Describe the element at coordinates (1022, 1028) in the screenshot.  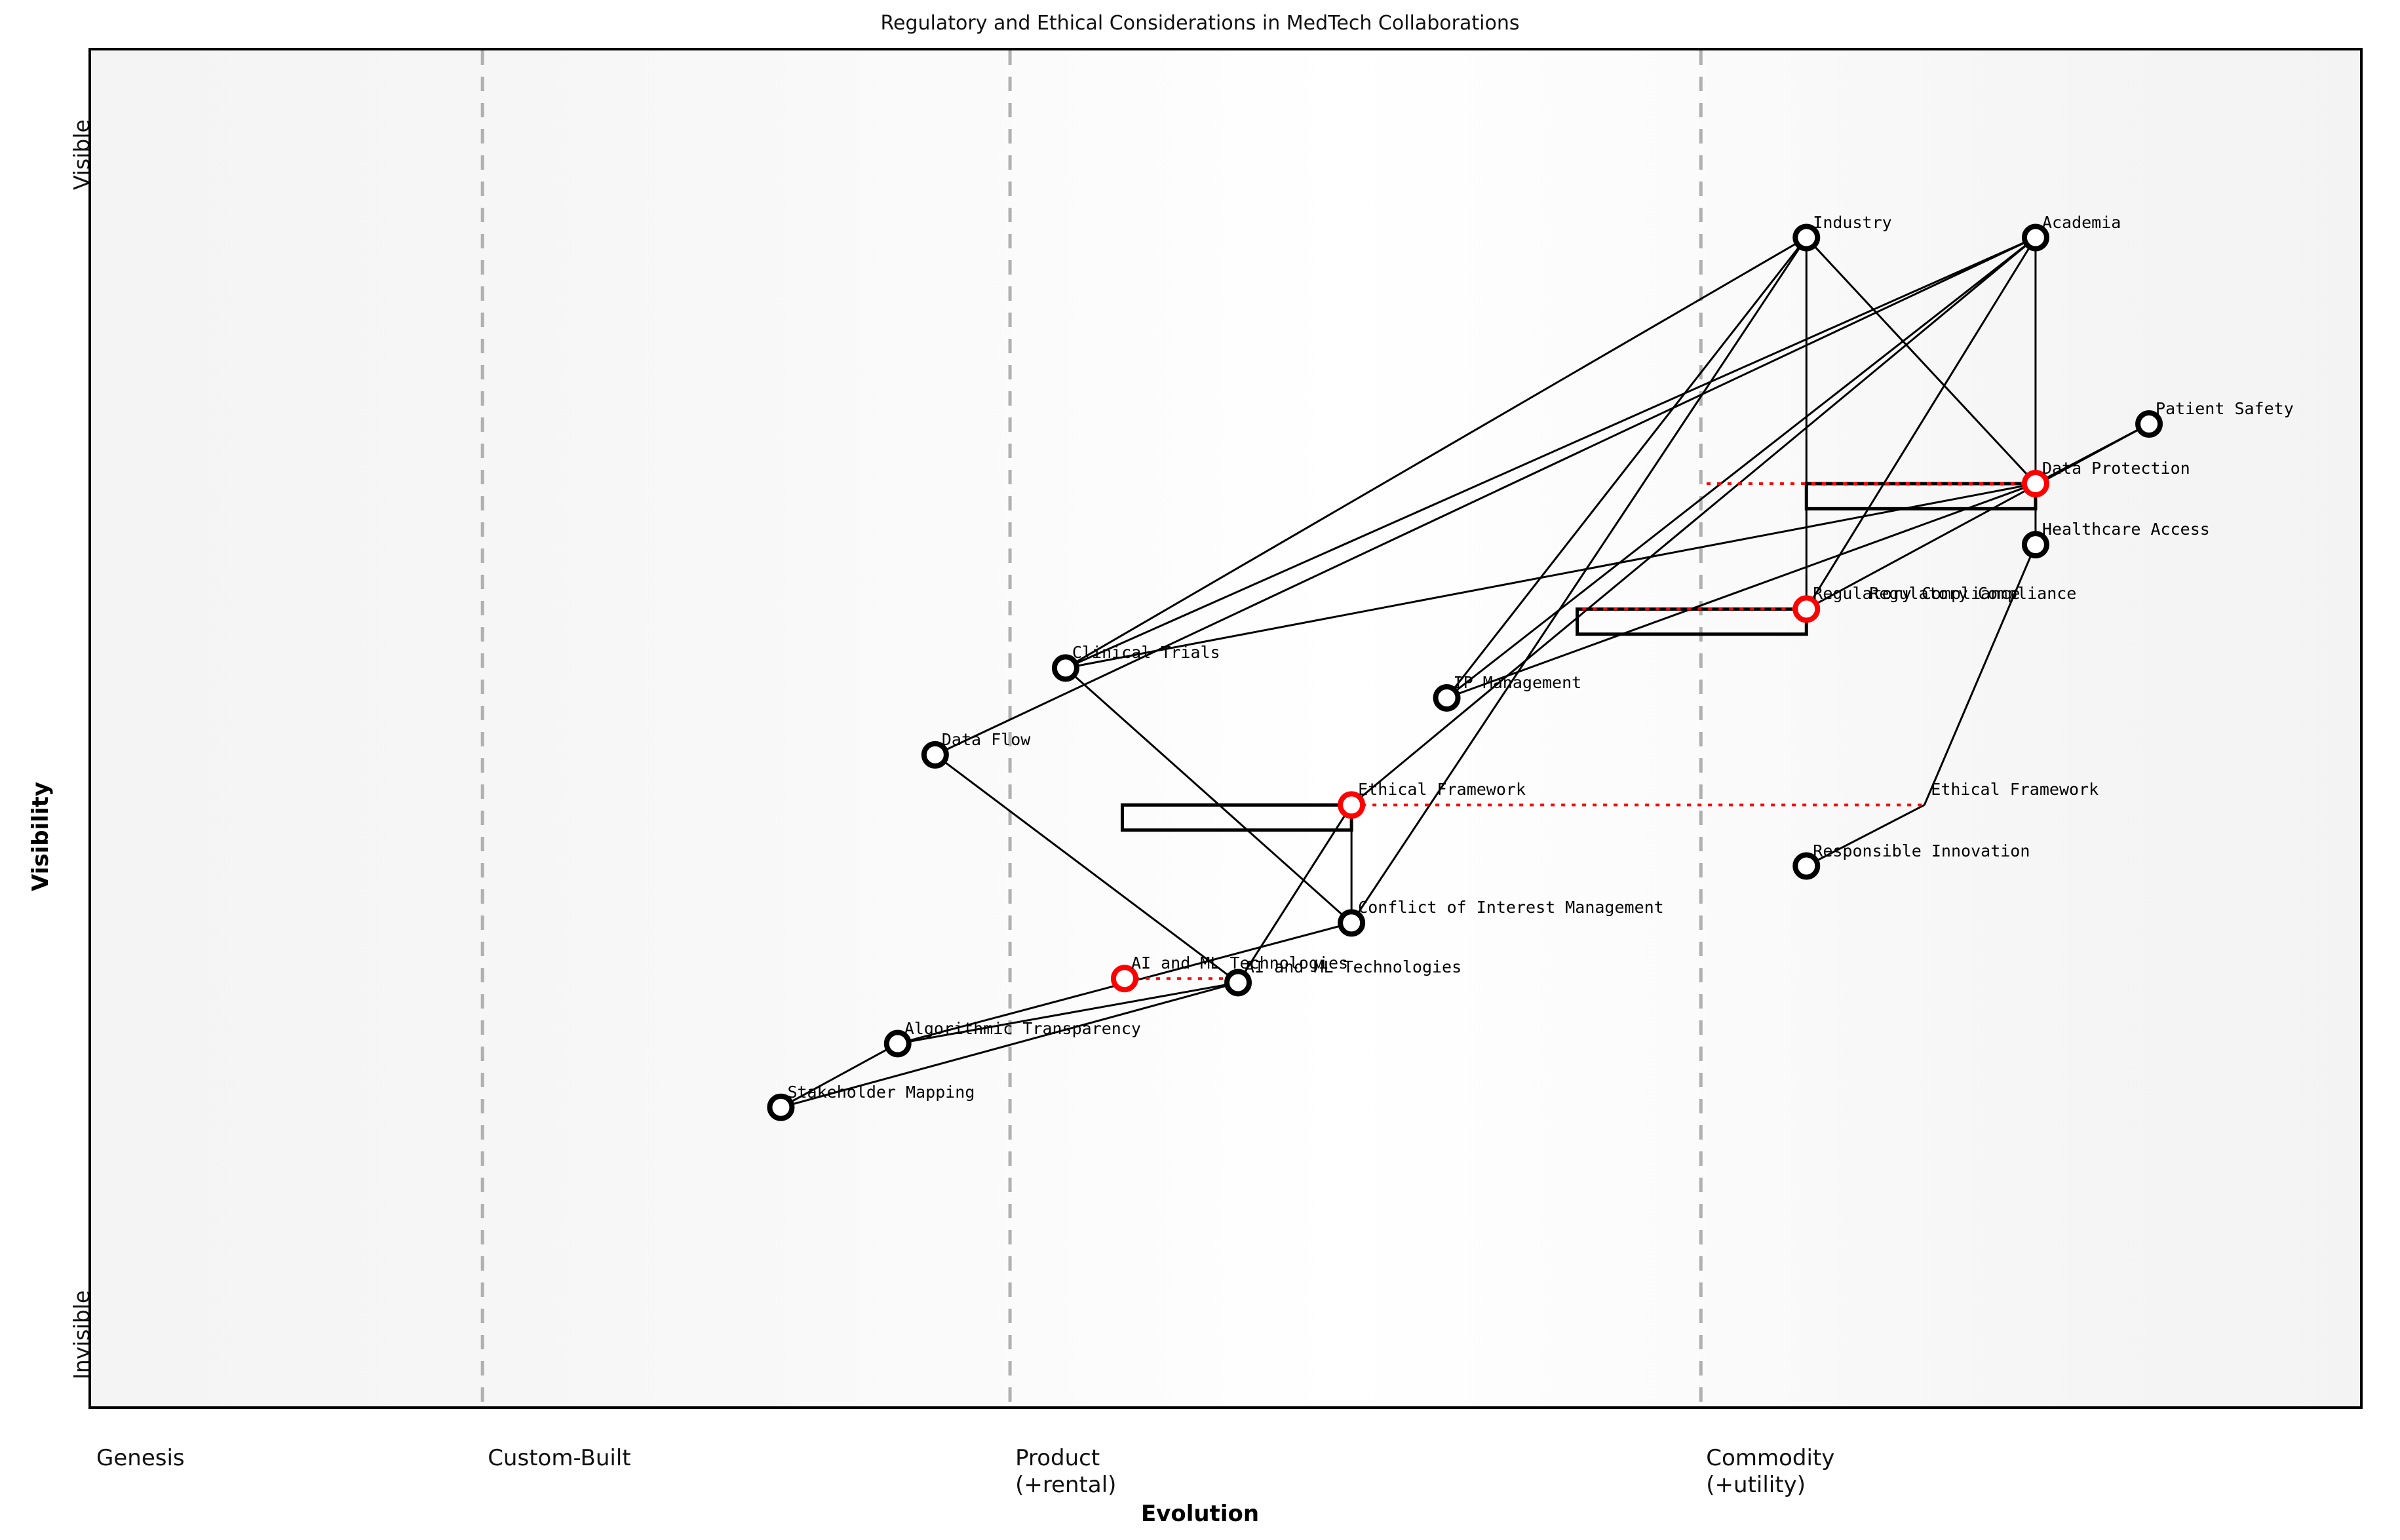
I see `node-label: Algorithmic Transparency` at that location.